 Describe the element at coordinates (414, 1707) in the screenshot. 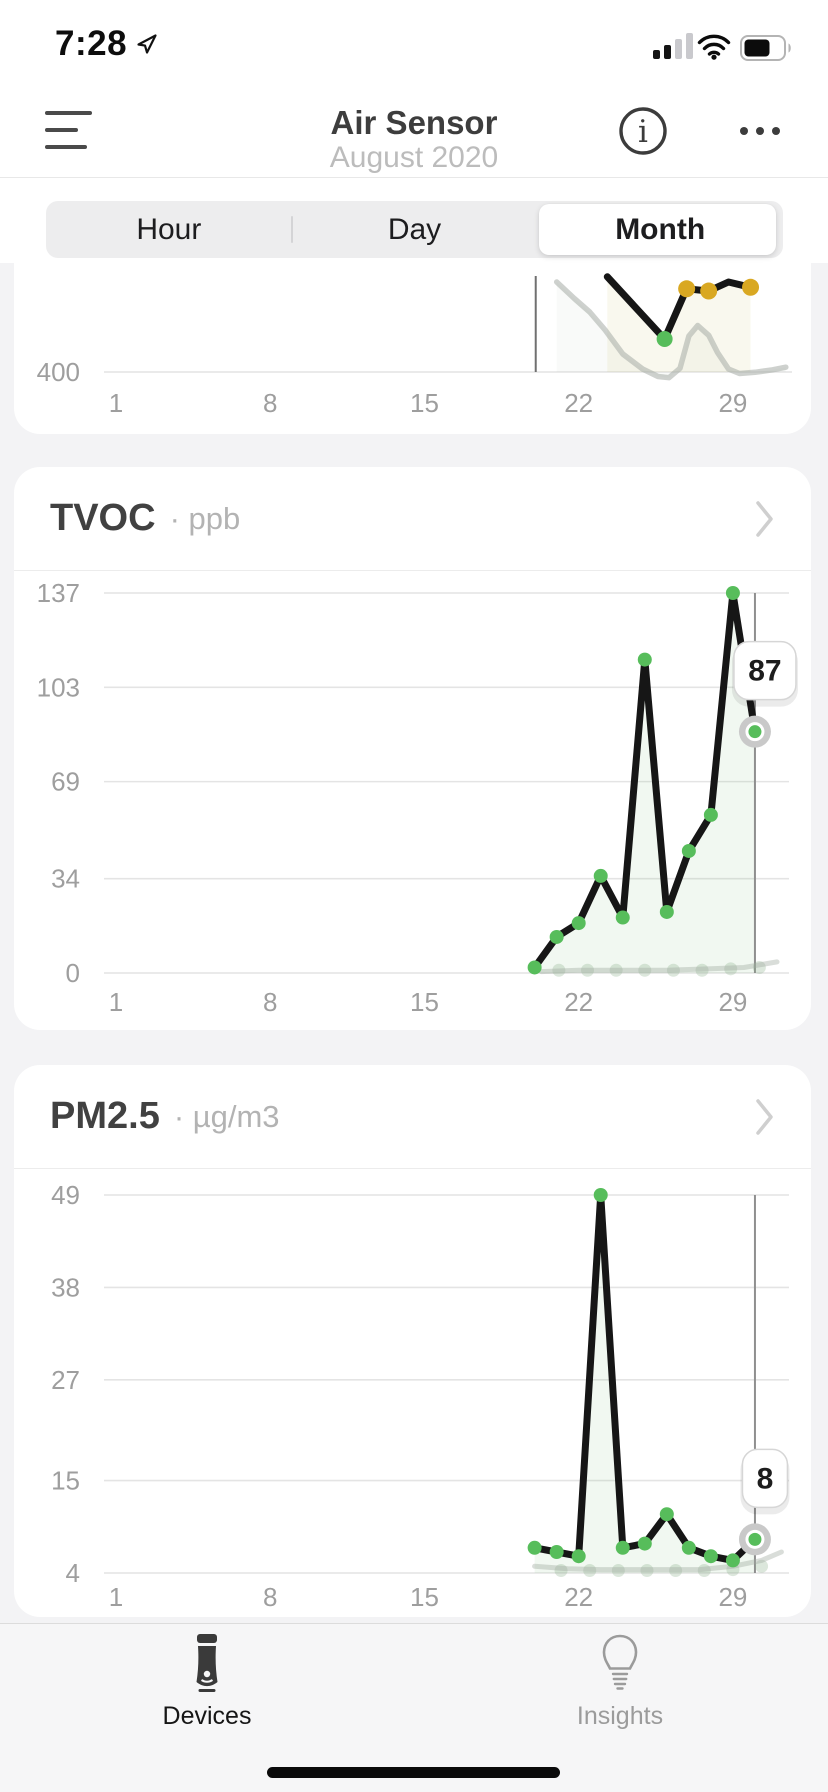

I see `tab-bar: Devices Insights` at that location.